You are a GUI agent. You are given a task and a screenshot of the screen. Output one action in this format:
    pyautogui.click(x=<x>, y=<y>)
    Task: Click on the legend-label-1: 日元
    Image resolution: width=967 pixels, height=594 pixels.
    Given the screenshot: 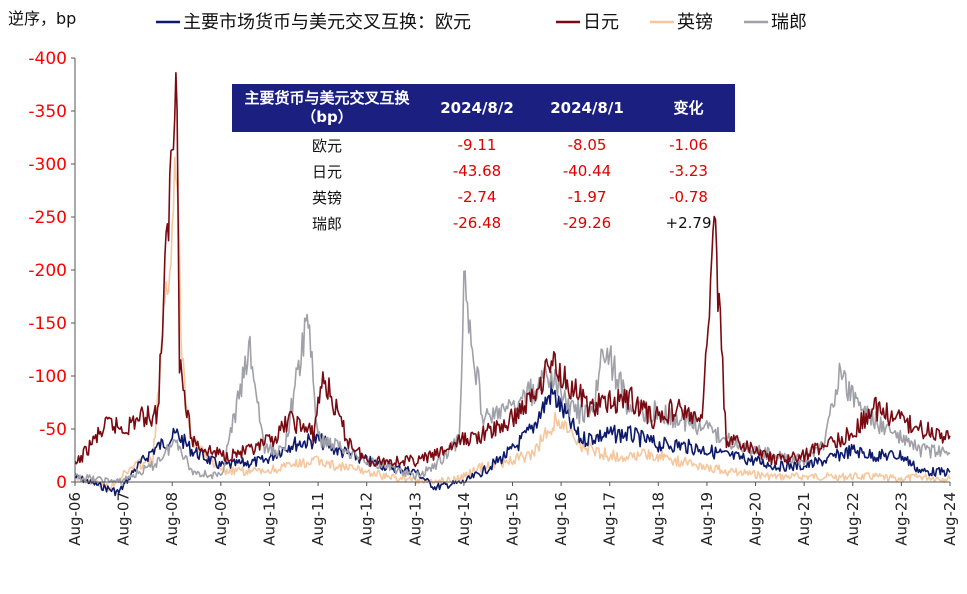 What is the action you would take?
    pyautogui.click(x=601, y=22)
    